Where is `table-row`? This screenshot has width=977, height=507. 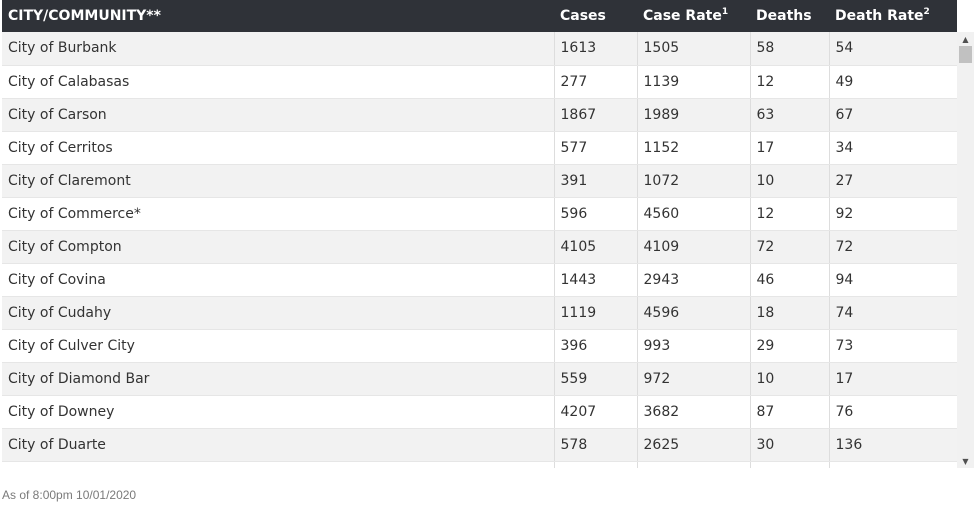 table-row is located at coordinates (479, 464).